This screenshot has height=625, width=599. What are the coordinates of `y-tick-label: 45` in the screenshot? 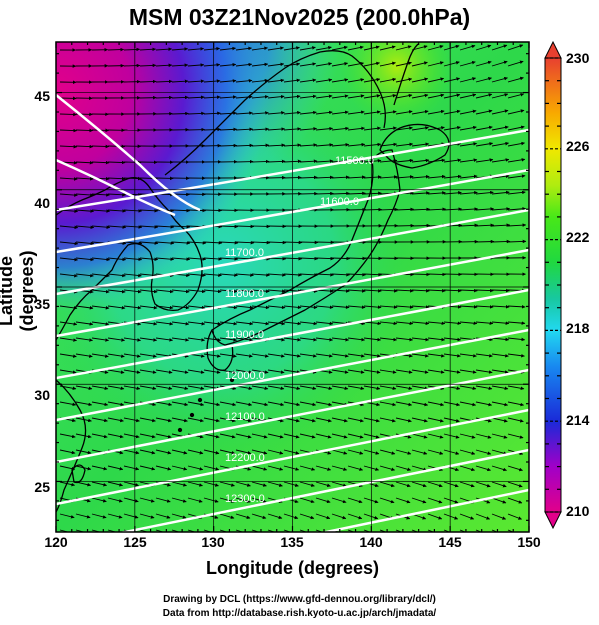 It's located at (42, 96).